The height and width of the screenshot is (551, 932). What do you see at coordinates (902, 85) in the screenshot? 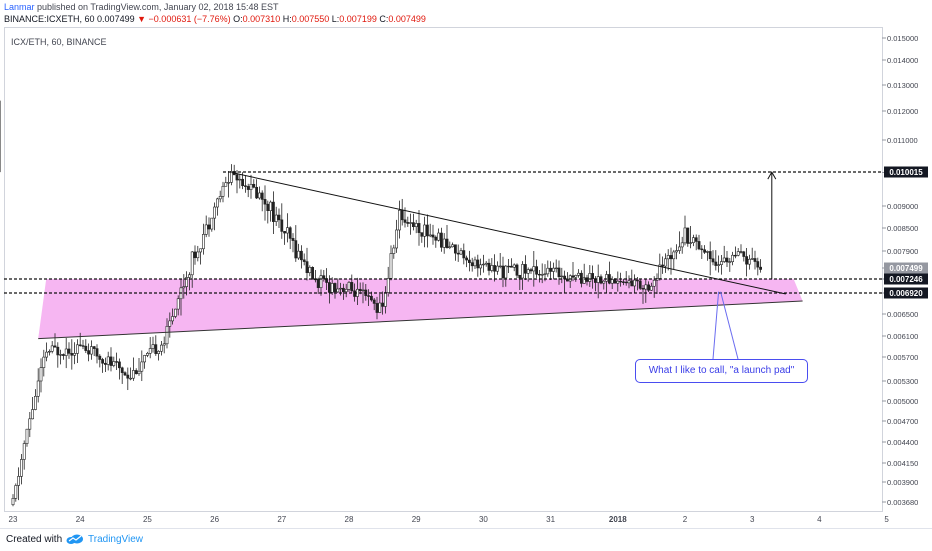
I see `y-axis-tick-label: 0.013000` at bounding box center [902, 85].